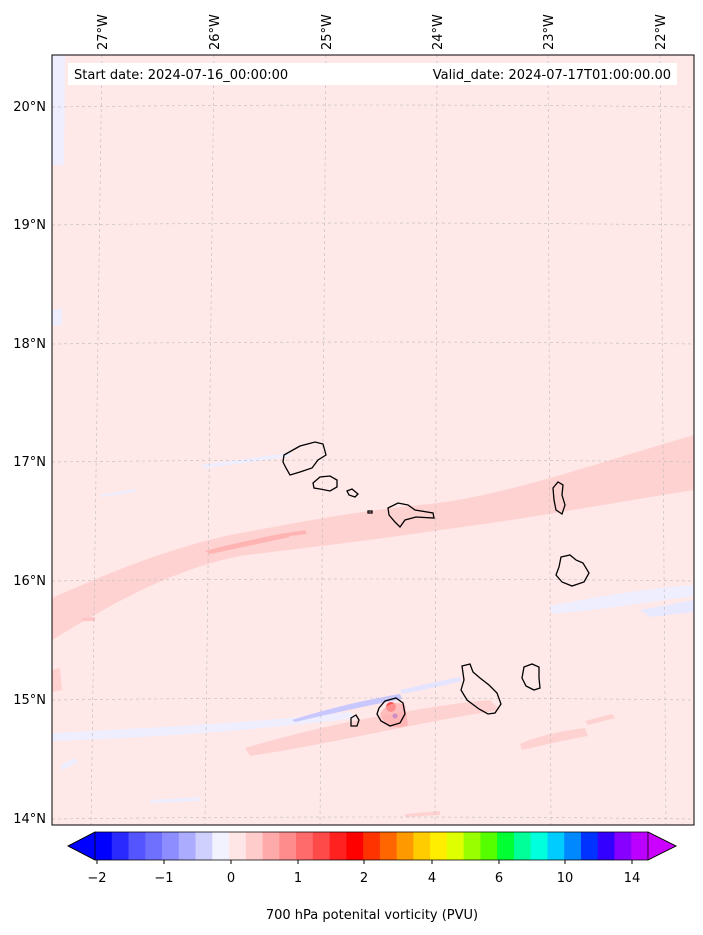 The height and width of the screenshot is (935, 703). What do you see at coordinates (436, 584) in the screenshot?
I see `islands` at bounding box center [436, 584].